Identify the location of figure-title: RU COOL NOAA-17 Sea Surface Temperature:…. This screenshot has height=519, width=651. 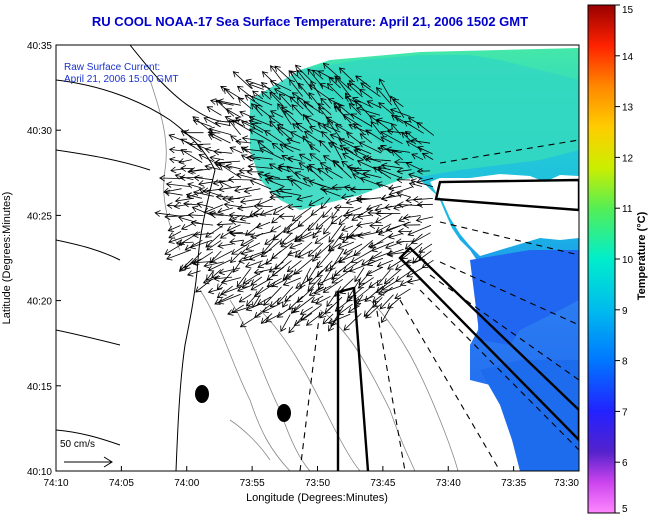
(310, 21).